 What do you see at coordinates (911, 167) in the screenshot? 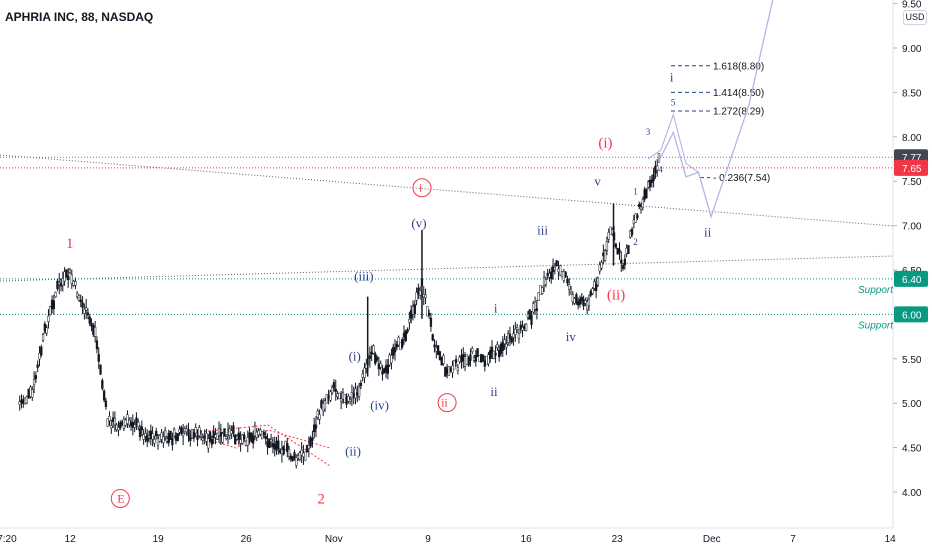
I see `price-tag-badge` at bounding box center [911, 167].